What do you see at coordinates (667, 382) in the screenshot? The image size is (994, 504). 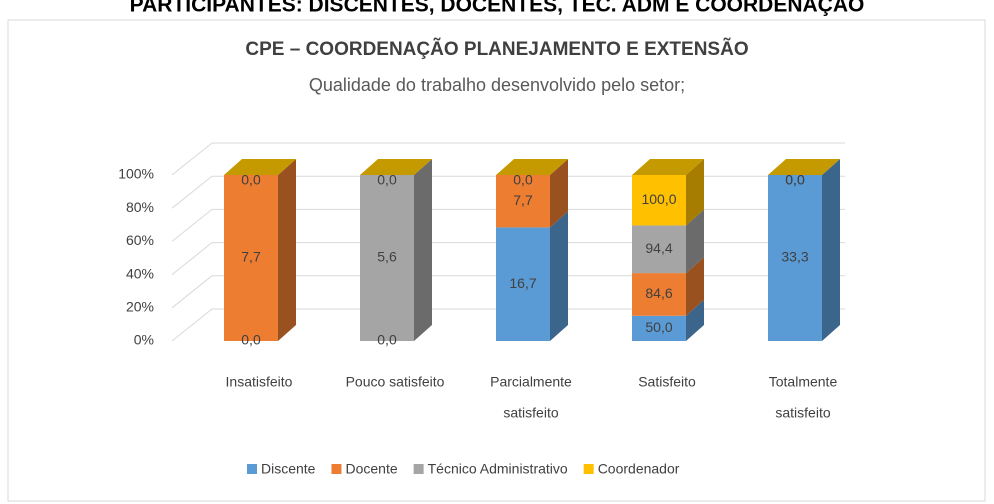 I see `x-tick-label: Satisfeito` at bounding box center [667, 382].